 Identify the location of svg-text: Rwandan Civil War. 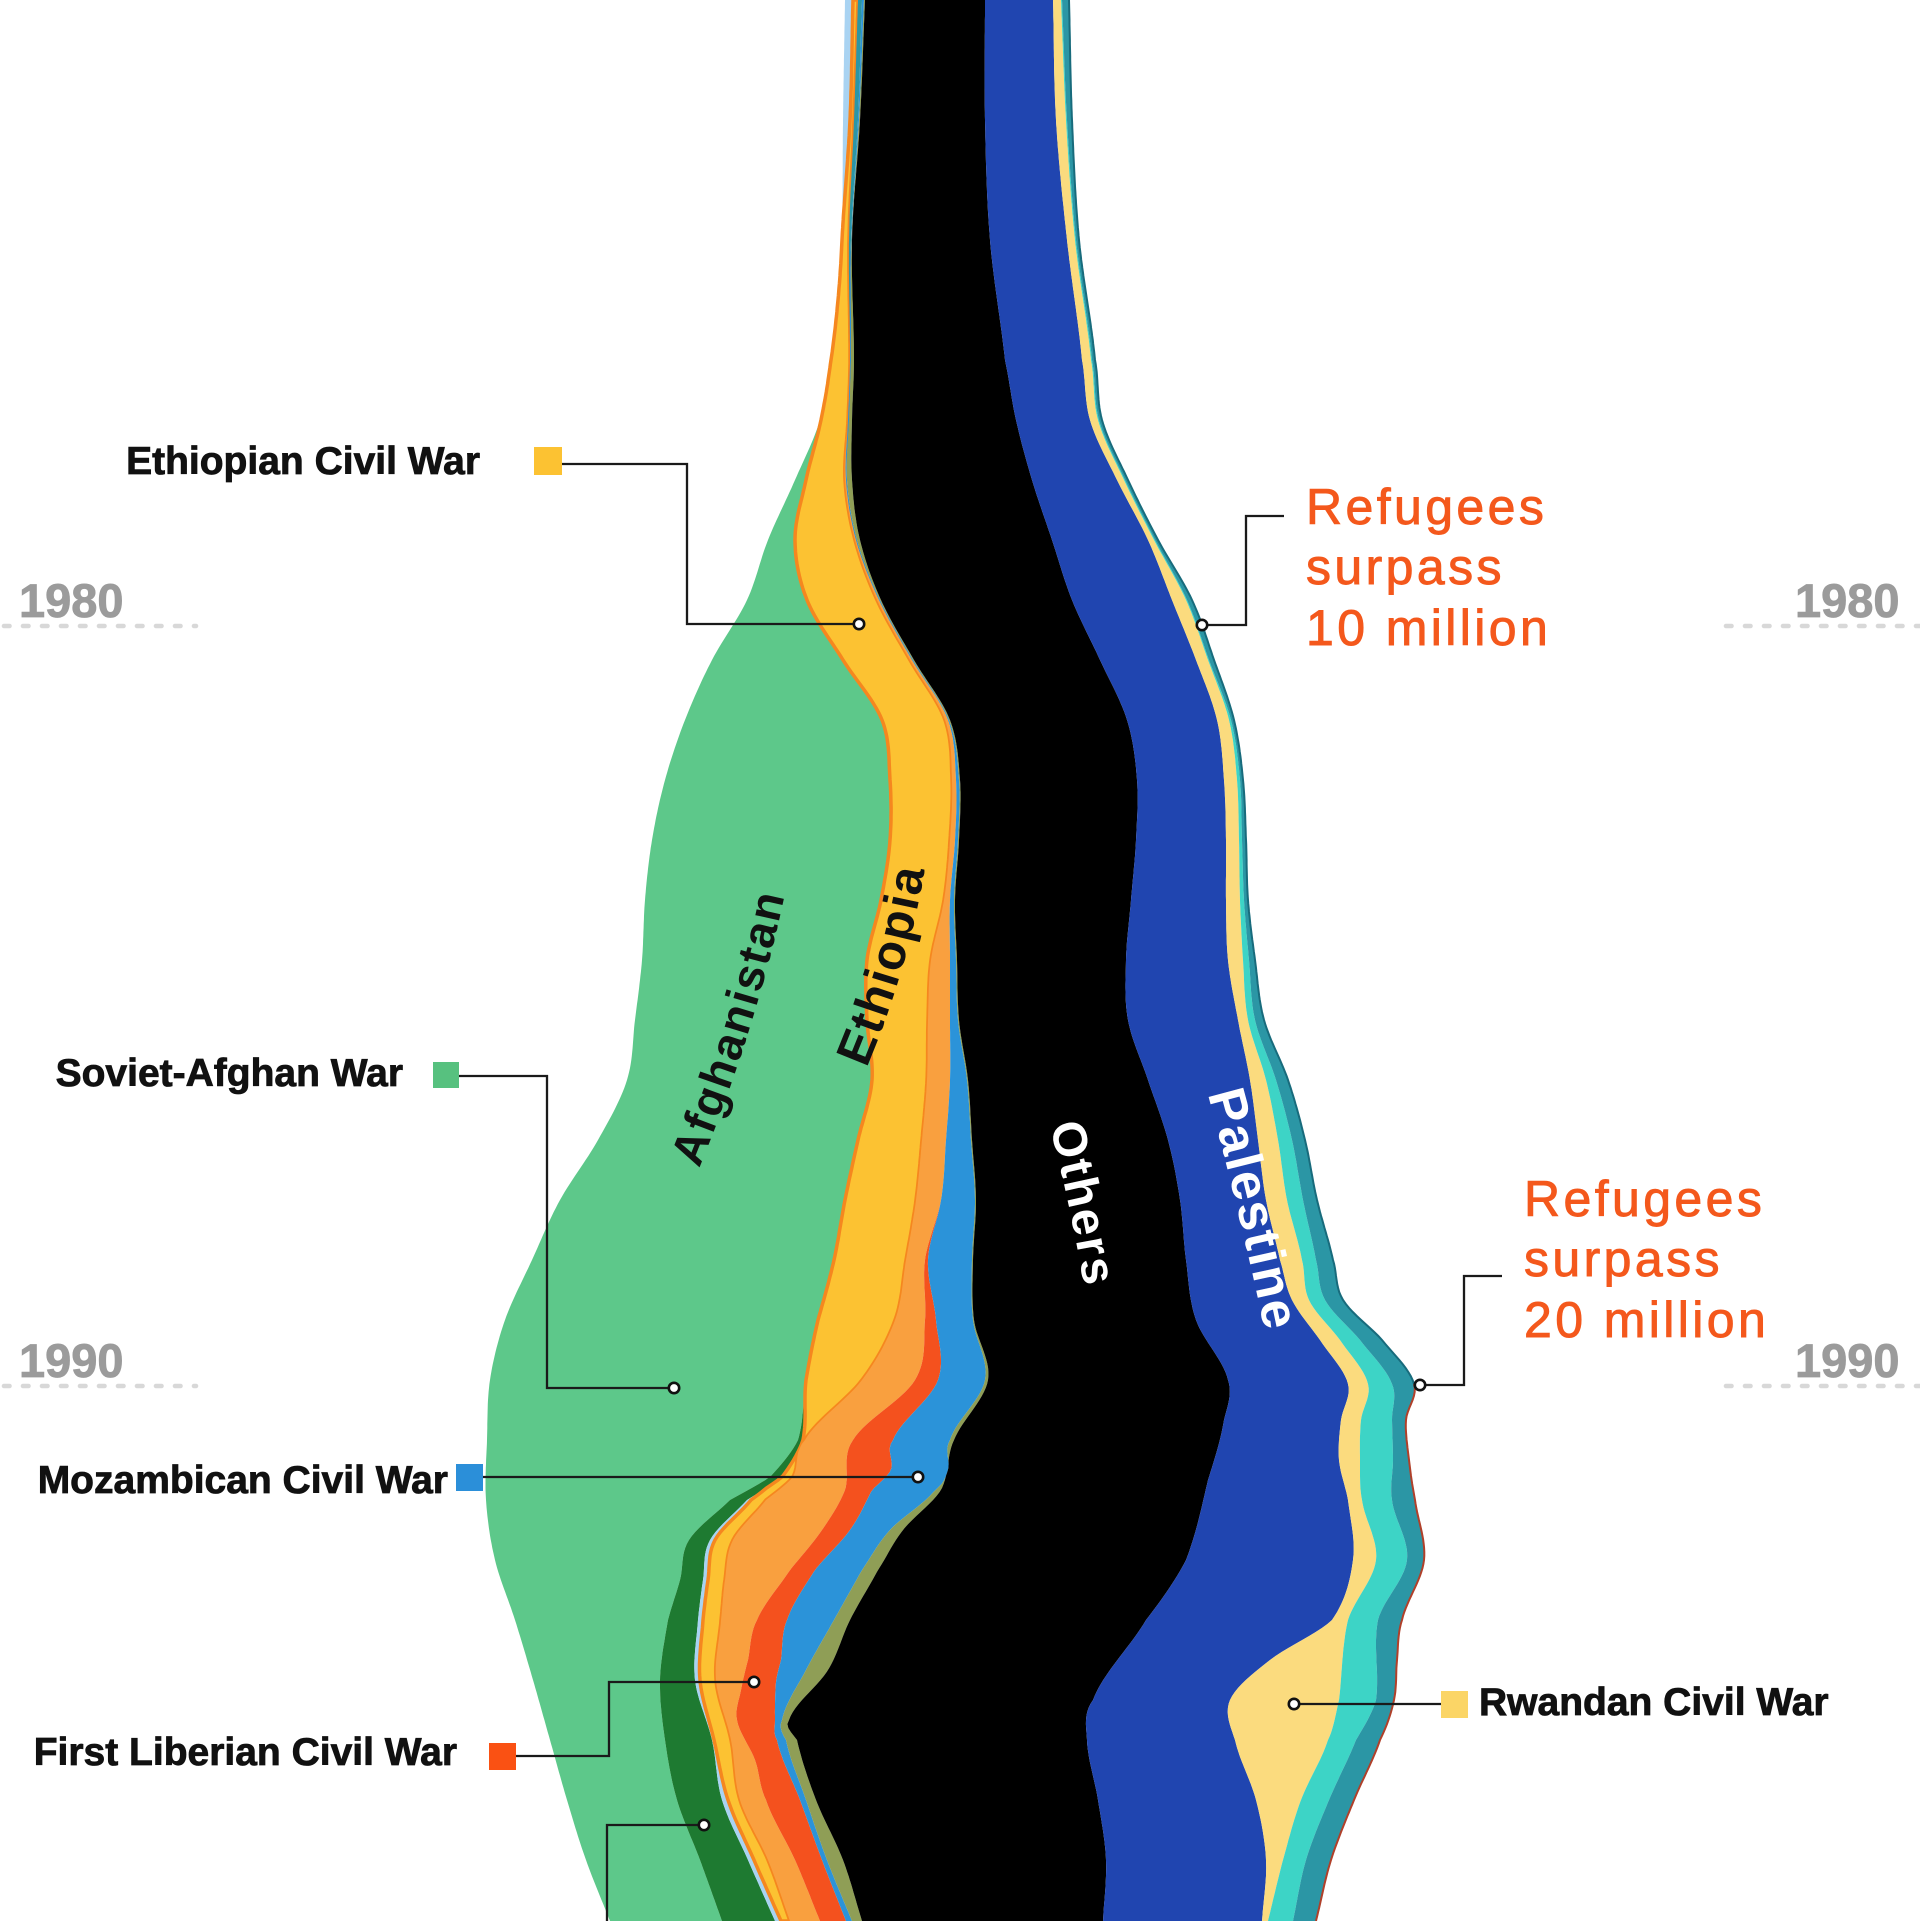
(1654, 1702).